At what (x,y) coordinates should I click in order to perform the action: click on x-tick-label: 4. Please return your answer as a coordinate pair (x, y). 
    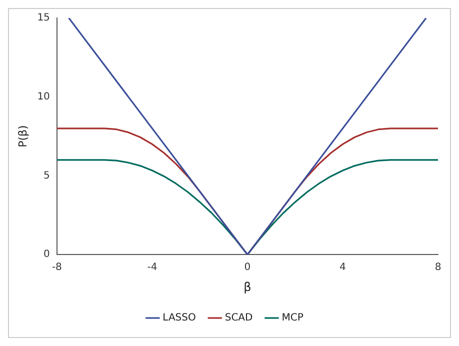
    Looking at the image, I should click on (343, 268).